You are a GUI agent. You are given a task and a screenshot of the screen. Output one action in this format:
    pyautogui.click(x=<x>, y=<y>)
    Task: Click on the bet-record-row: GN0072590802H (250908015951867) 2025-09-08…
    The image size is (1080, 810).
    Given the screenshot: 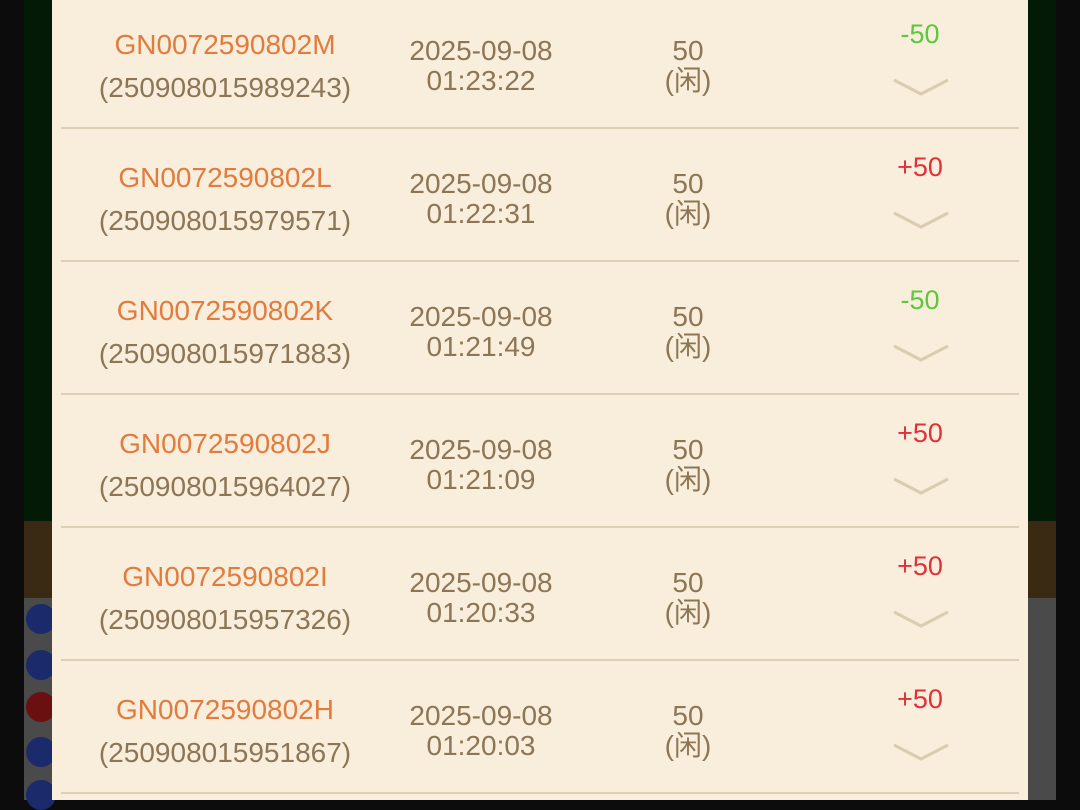 What is the action you would take?
    pyautogui.click(x=540, y=727)
    